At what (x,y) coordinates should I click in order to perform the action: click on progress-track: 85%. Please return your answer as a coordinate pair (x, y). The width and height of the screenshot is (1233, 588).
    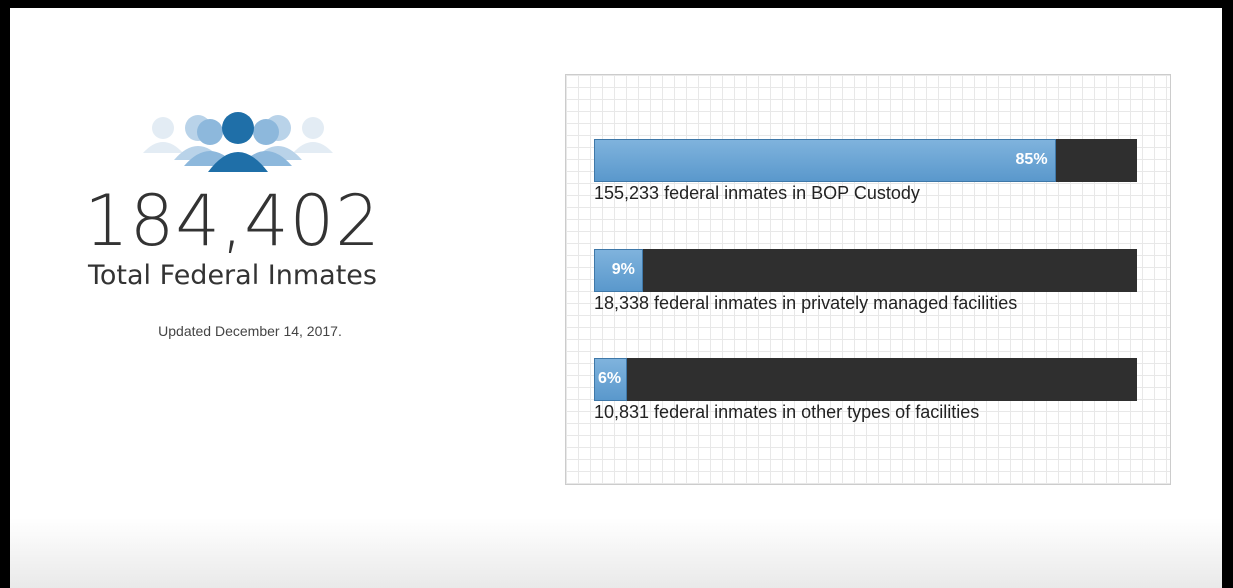
    Looking at the image, I should click on (865, 160).